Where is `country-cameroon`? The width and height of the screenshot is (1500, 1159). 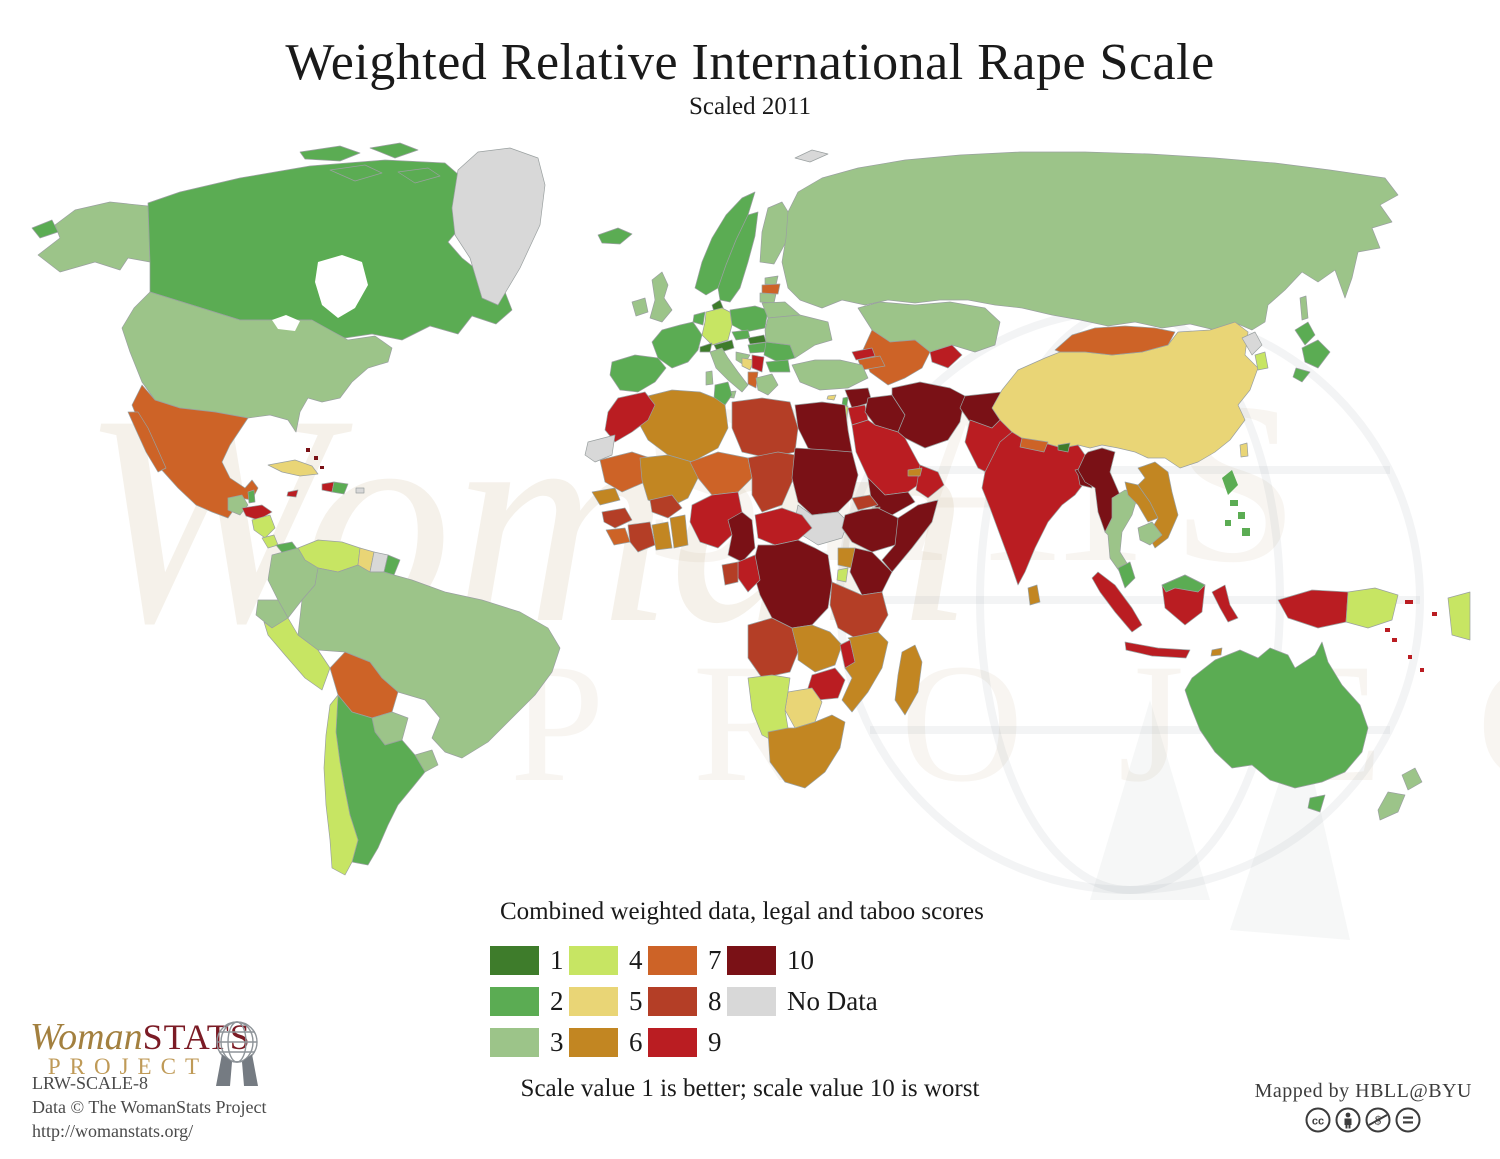 country-cameroon is located at coordinates (741, 537).